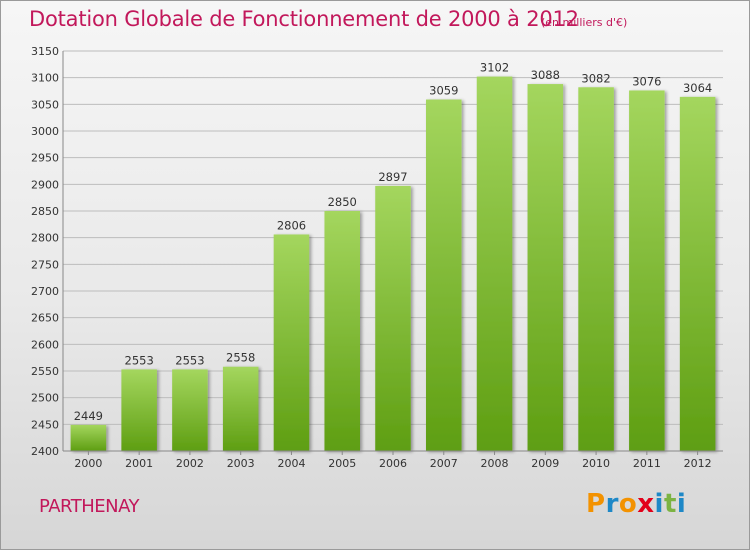 This screenshot has width=750, height=550. What do you see at coordinates (495, 463) in the screenshot?
I see `x-tick-label: 2008` at bounding box center [495, 463].